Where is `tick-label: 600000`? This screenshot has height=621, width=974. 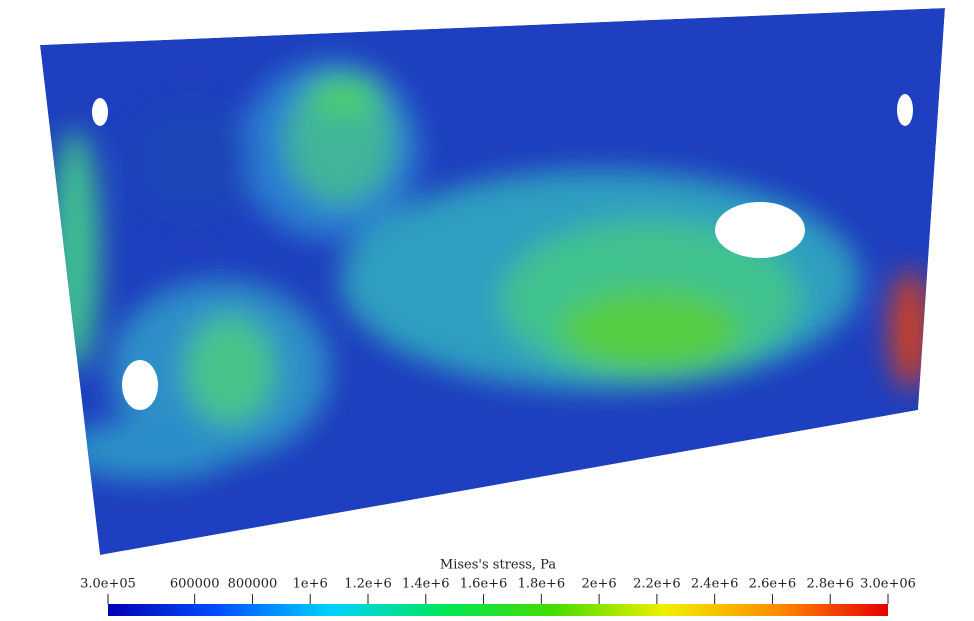 tick-label: 600000 is located at coordinates (195, 584).